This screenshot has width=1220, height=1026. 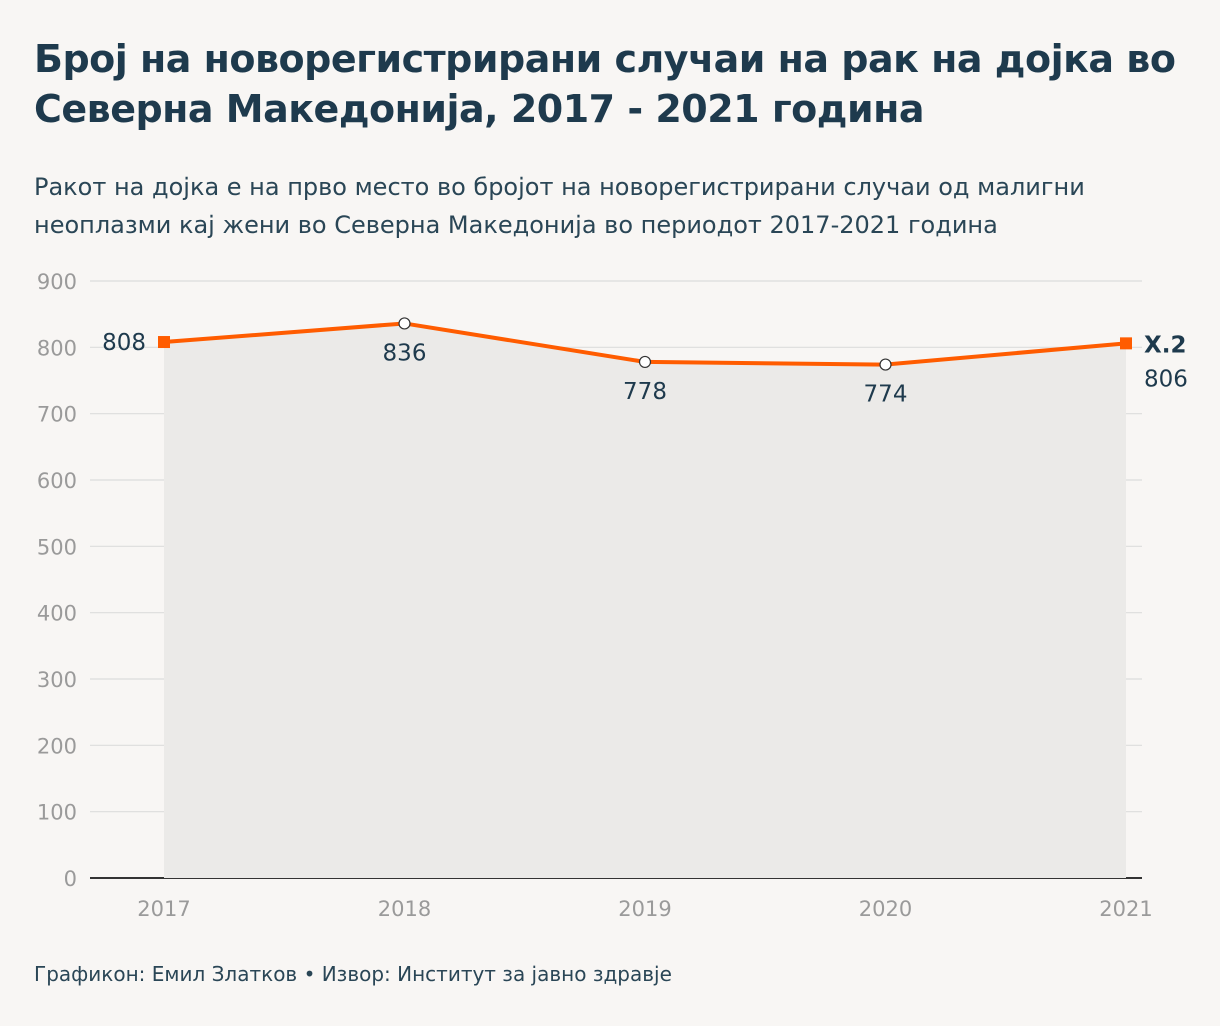 What do you see at coordinates (405, 353) in the screenshot?
I see `data-label: 836` at bounding box center [405, 353].